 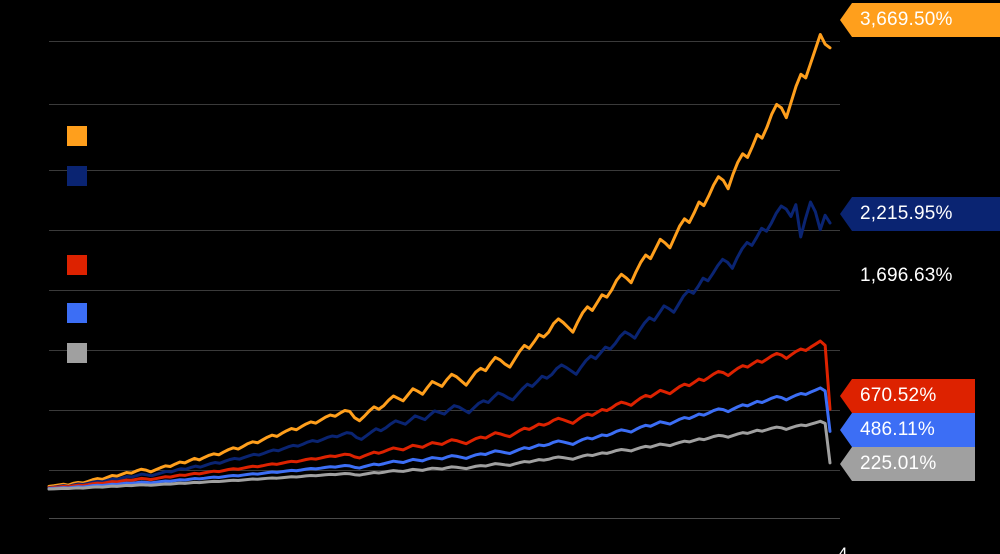 What do you see at coordinates (907, 464) in the screenshot?
I see `callout-gray: 225.01%` at bounding box center [907, 464].